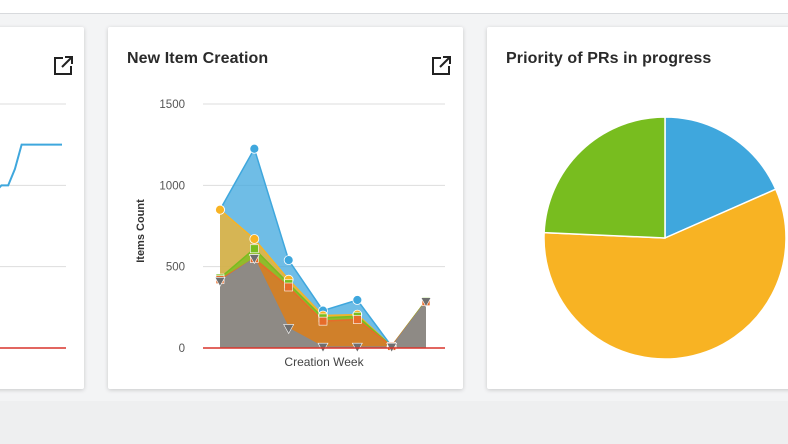 The height and width of the screenshot is (444, 788). What do you see at coordinates (609, 58) in the screenshot?
I see `card-title: Priority of PRs in progress` at bounding box center [609, 58].